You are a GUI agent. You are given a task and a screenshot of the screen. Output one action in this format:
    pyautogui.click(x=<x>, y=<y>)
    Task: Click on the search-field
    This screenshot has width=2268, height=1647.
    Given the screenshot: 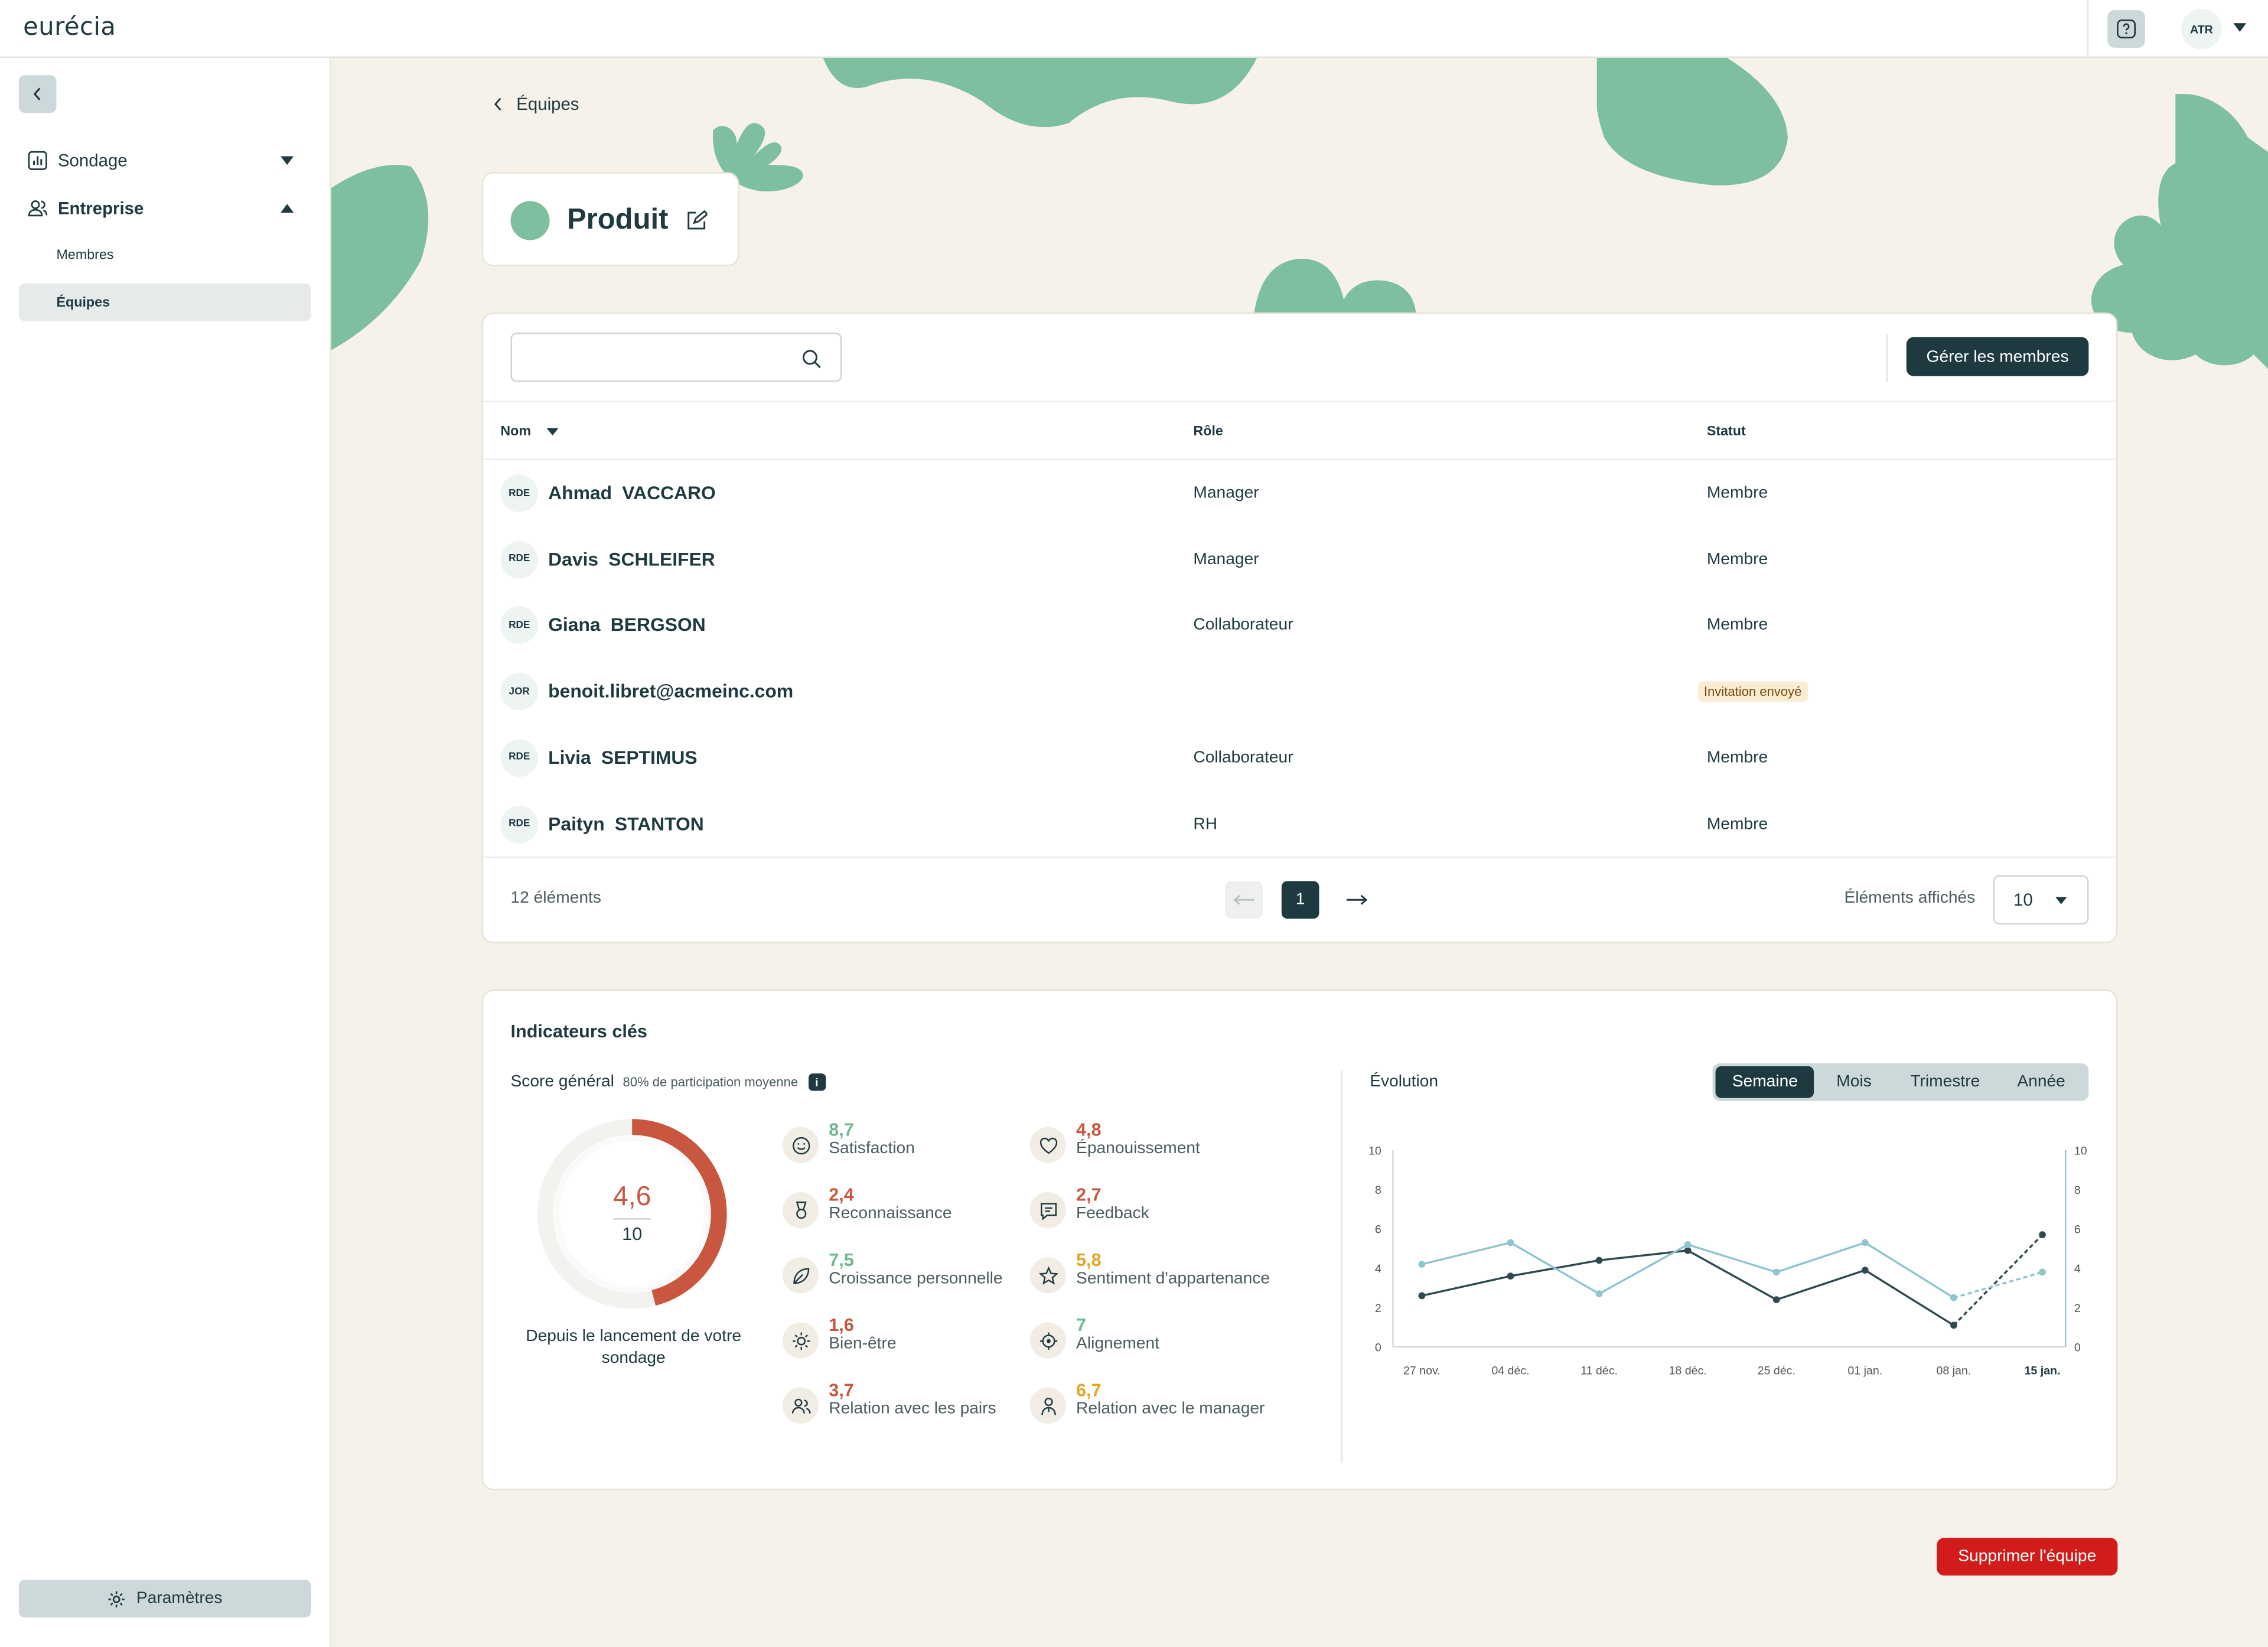 What is the action you would take?
    pyautogui.click(x=676, y=357)
    